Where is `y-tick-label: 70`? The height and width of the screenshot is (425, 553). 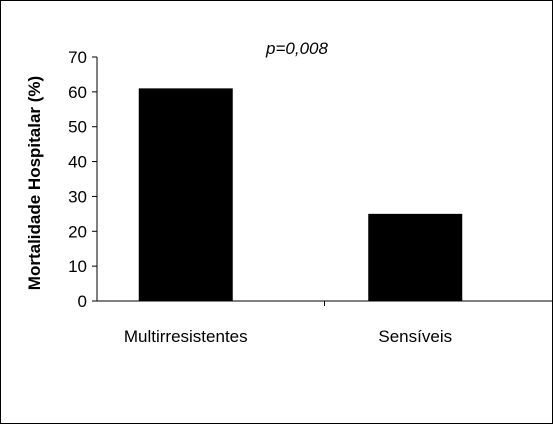
y-tick-label: 70 is located at coordinates (77, 57).